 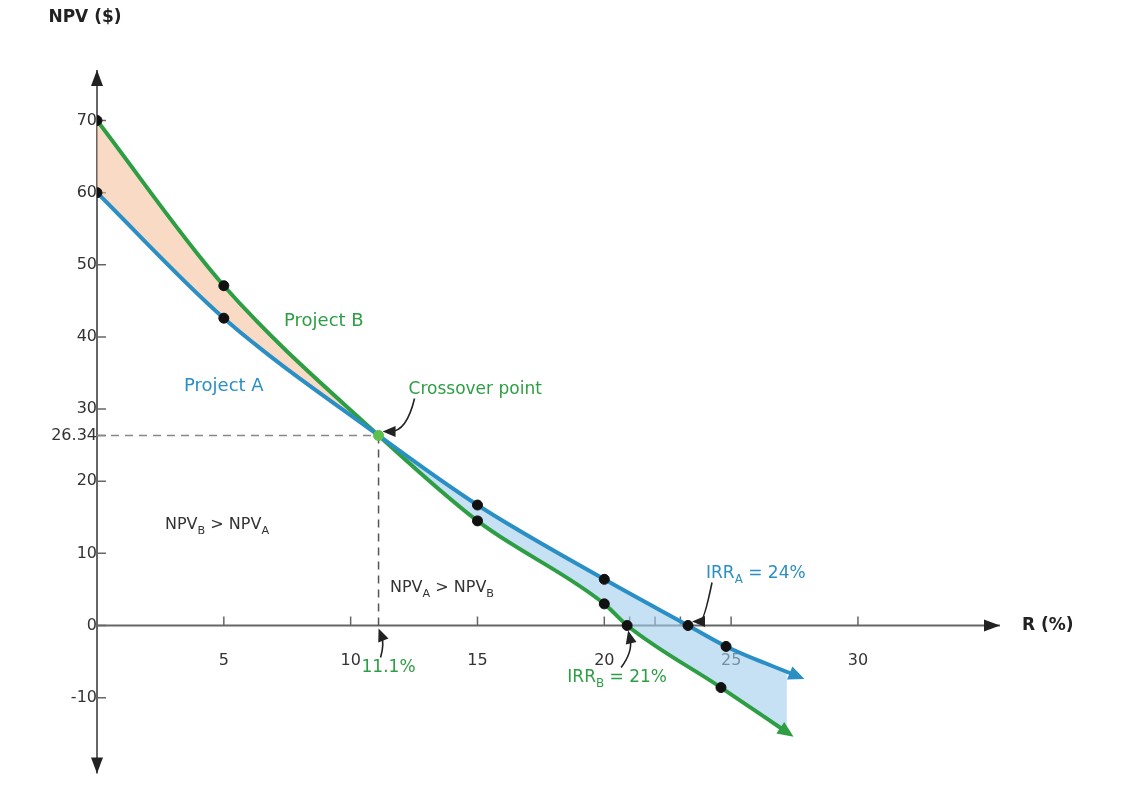 I want to click on series-label: Project A, so click(x=224, y=384).